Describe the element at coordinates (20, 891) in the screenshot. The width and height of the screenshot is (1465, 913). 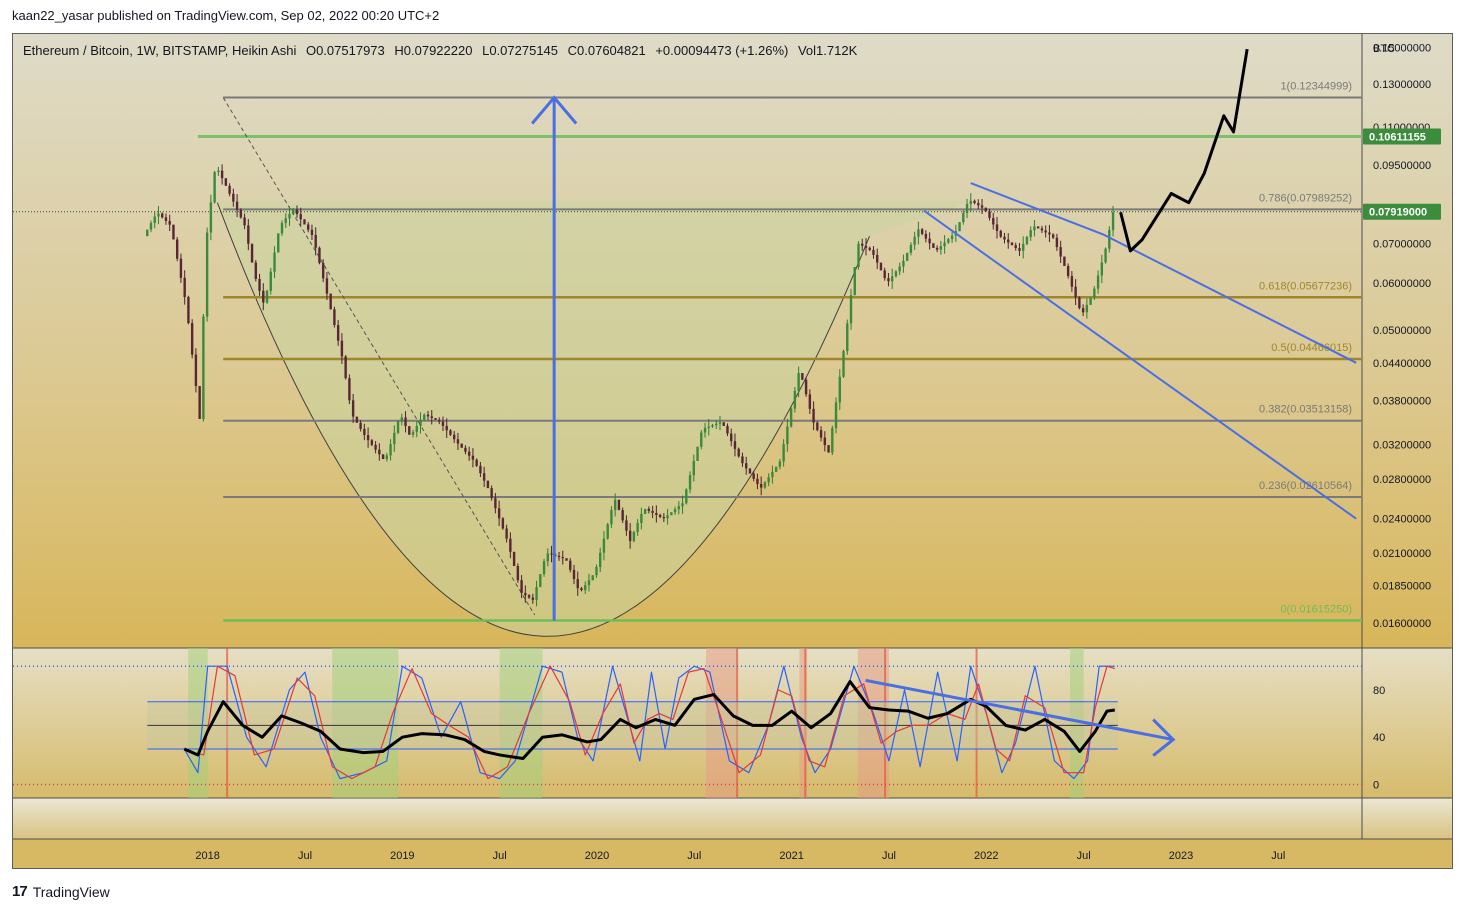
I see `tradingview-logo-icon: 17` at that location.